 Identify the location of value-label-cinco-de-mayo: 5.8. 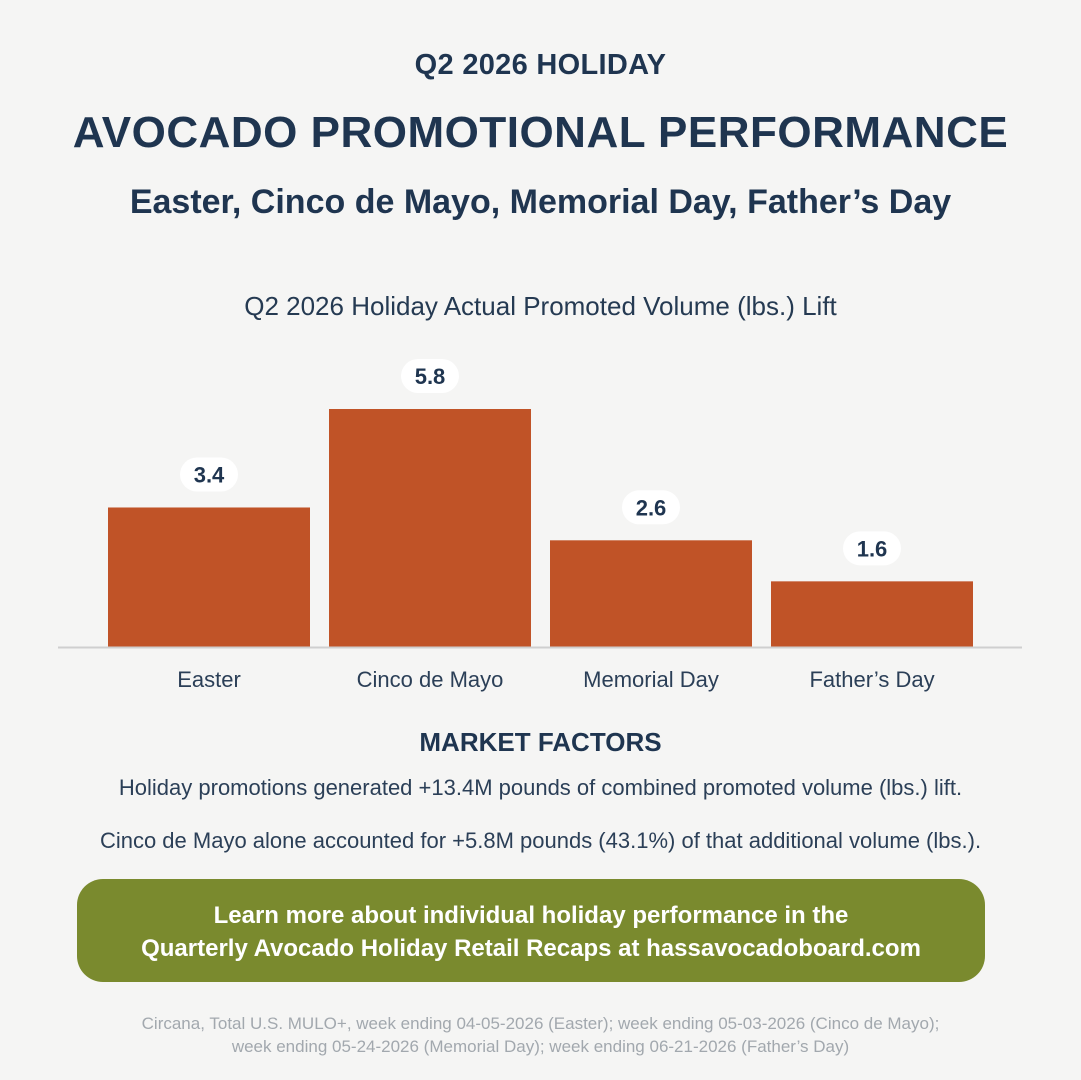
(430, 376).